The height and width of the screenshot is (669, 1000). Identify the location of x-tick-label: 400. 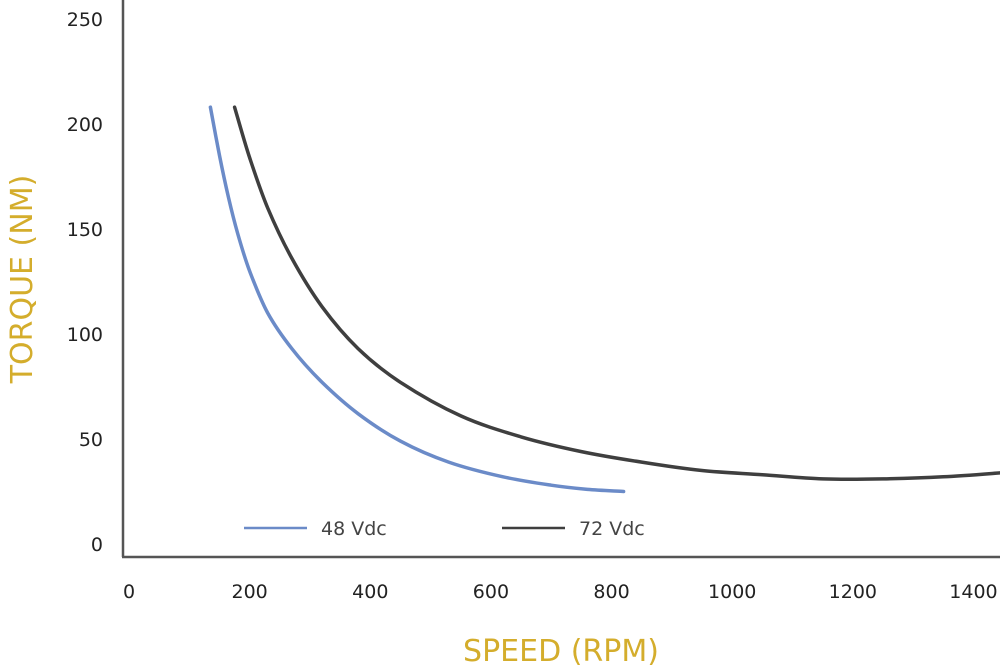
(370, 592).